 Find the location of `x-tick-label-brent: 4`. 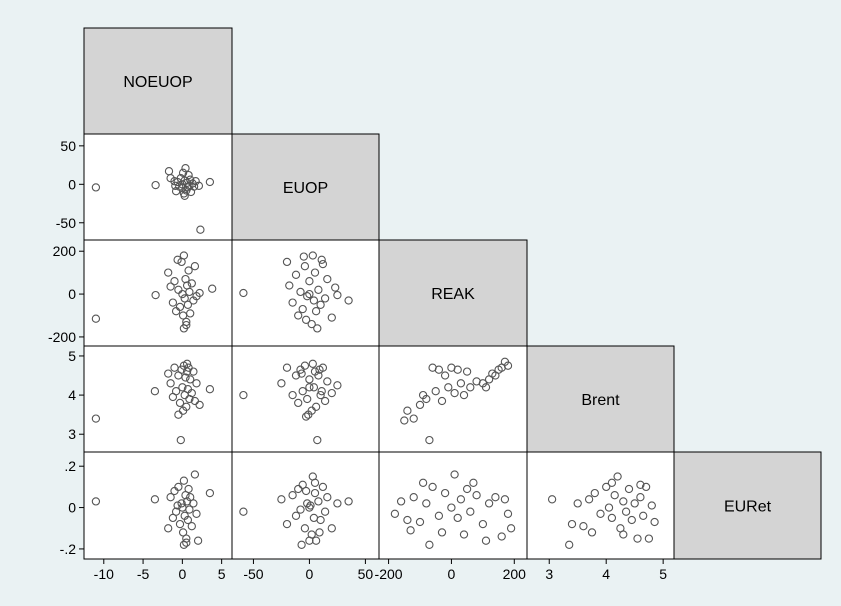

x-tick-label-brent: 4 is located at coordinates (606, 574).